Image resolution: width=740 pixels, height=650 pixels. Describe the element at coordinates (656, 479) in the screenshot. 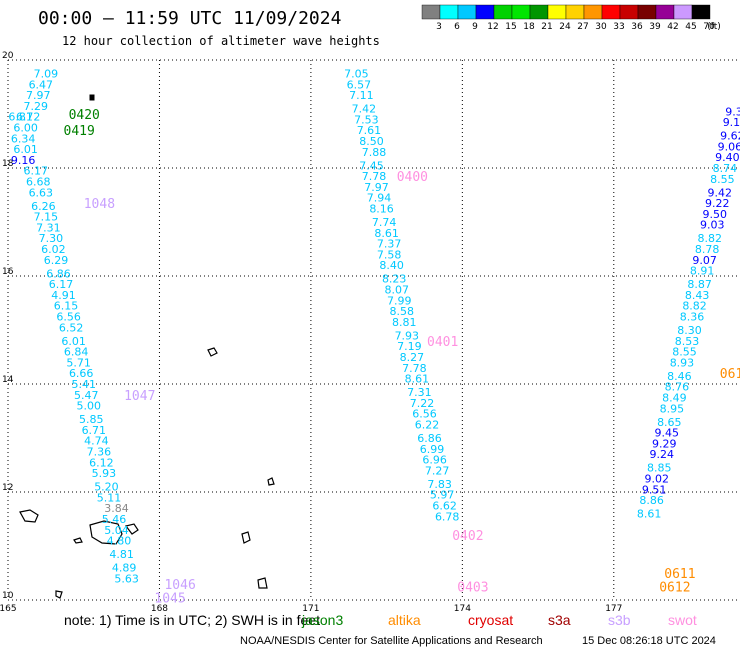

I see `wave-height-point: 9.02` at that location.